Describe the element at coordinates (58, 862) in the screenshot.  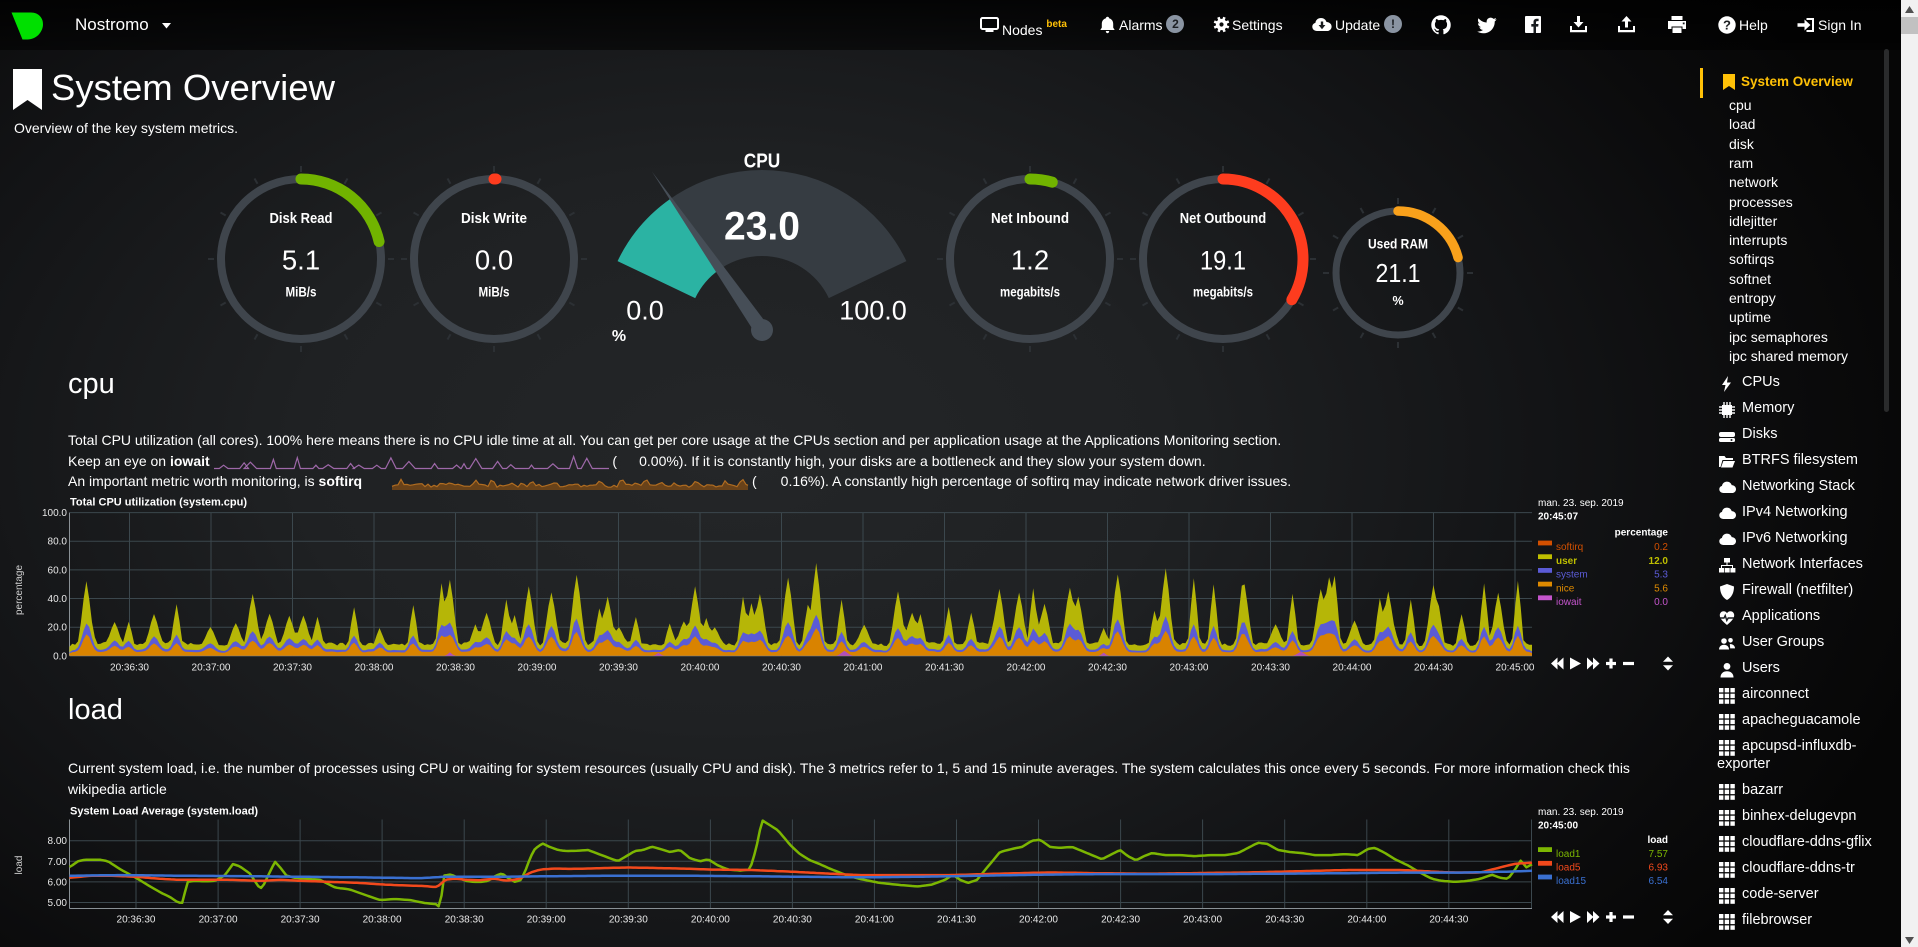
I see `svg-text: 7.00` at that location.